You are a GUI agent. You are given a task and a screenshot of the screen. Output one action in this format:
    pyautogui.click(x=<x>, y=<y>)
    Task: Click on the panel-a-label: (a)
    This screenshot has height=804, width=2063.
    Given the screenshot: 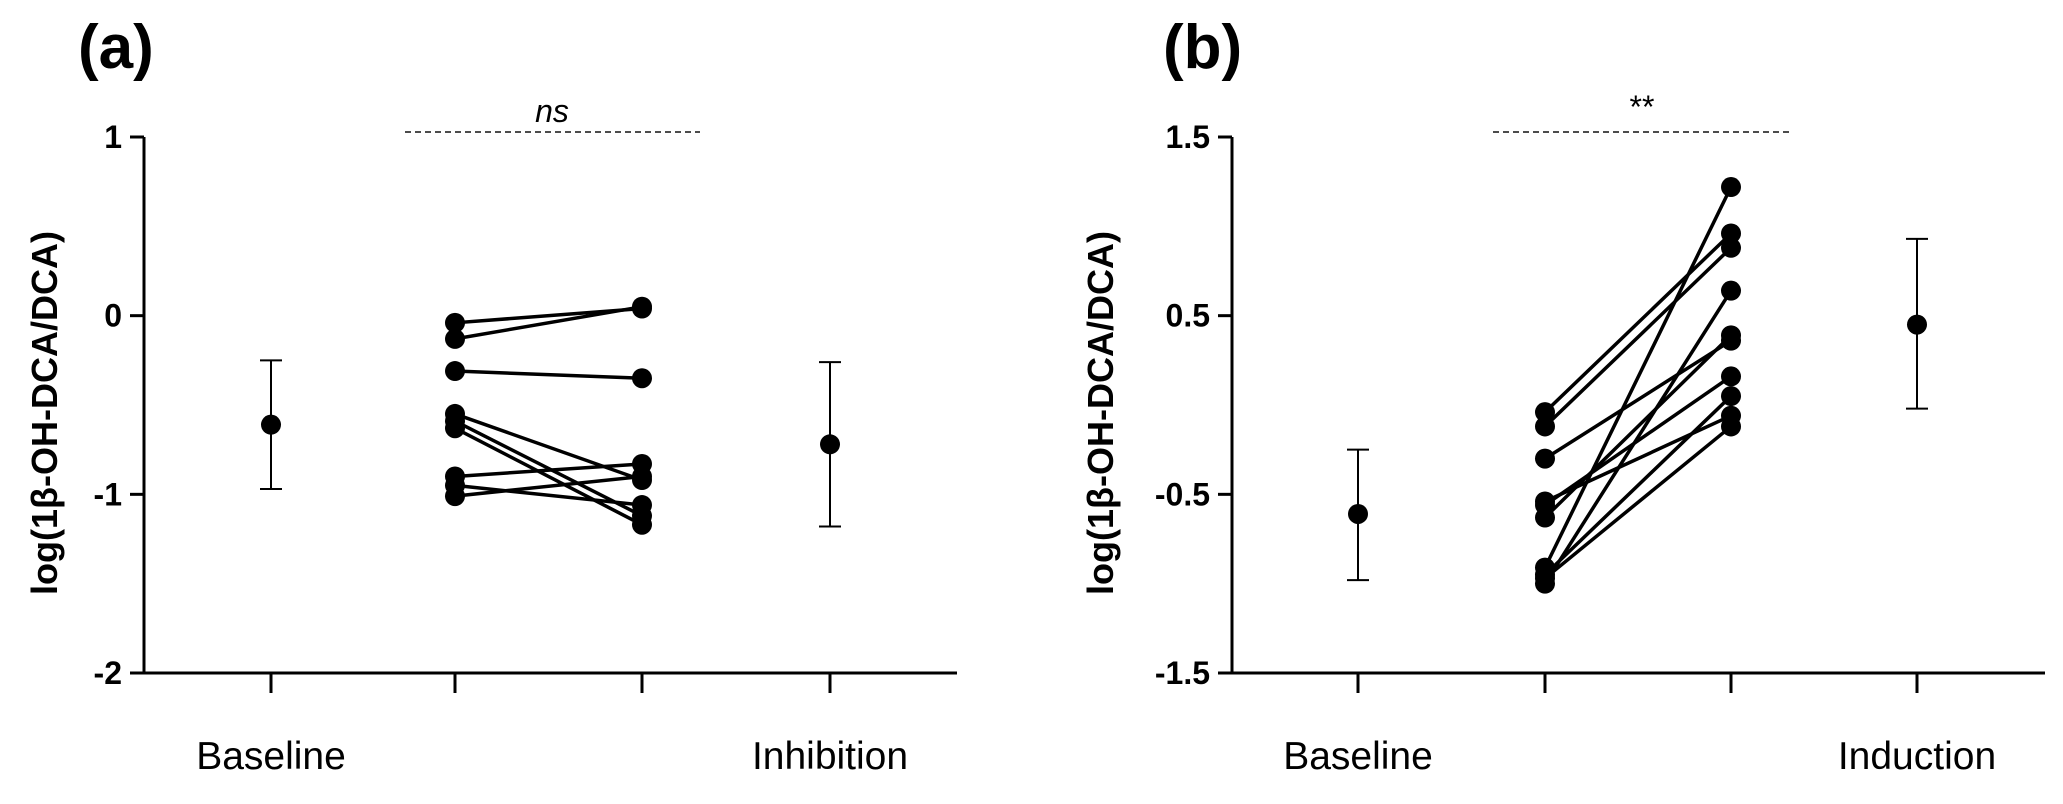 What is the action you would take?
    pyautogui.click(x=116, y=47)
    